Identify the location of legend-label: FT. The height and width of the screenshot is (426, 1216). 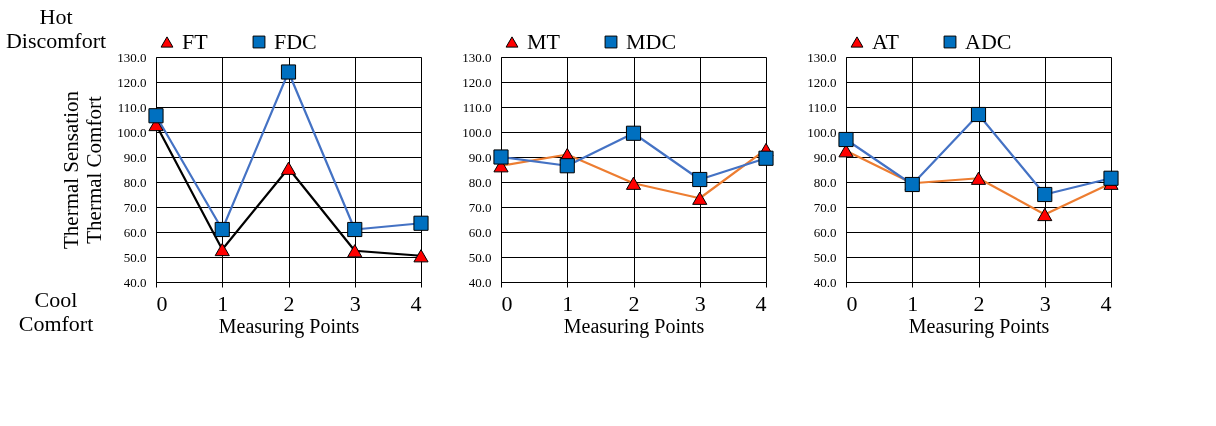
(195, 41).